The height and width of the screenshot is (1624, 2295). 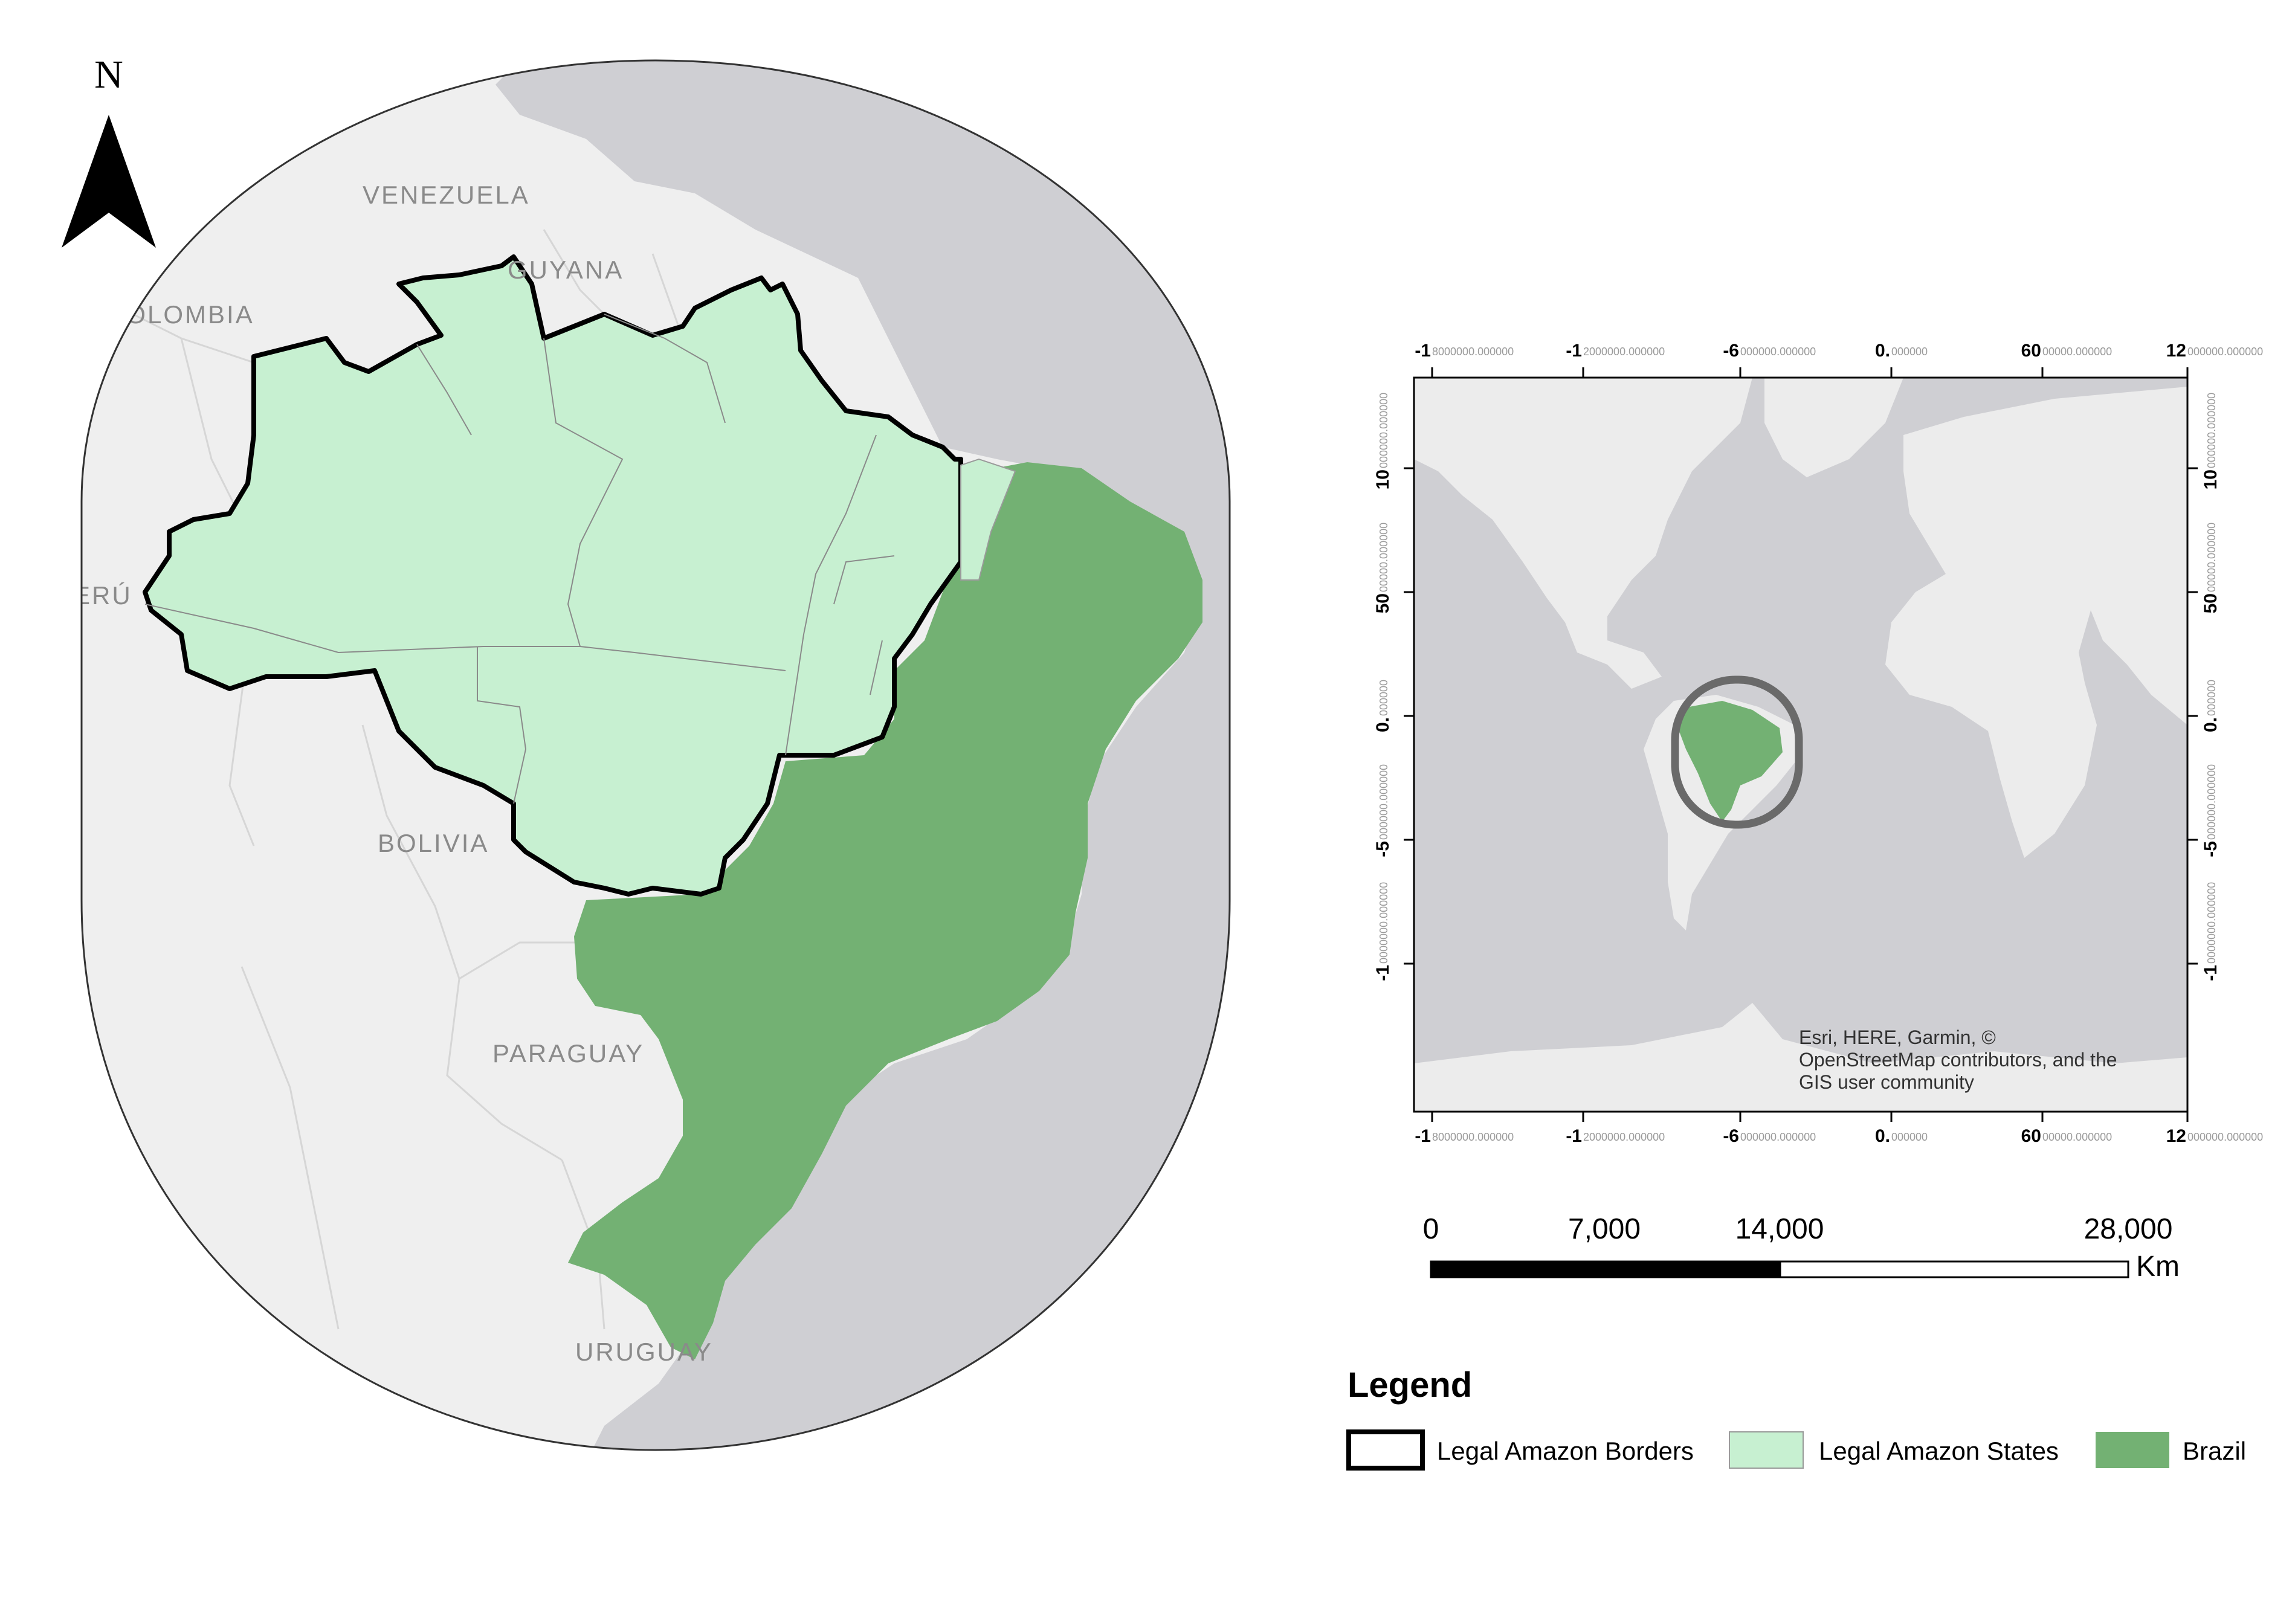 I want to click on country-label-bolivia: BOLIVIA, so click(x=433, y=843).